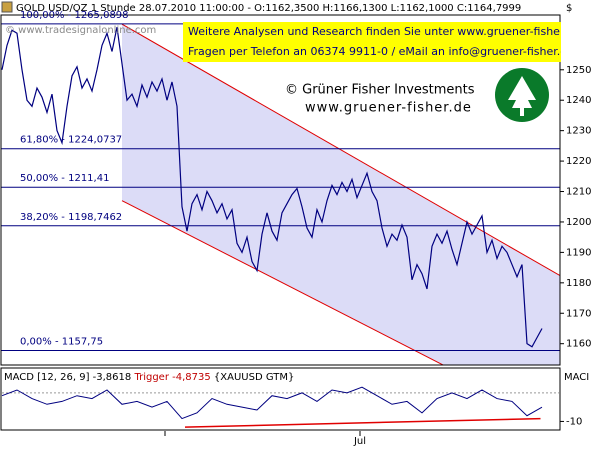  Describe the element at coordinates (522, 92) in the screenshot. I see `logo-tree` at that location.